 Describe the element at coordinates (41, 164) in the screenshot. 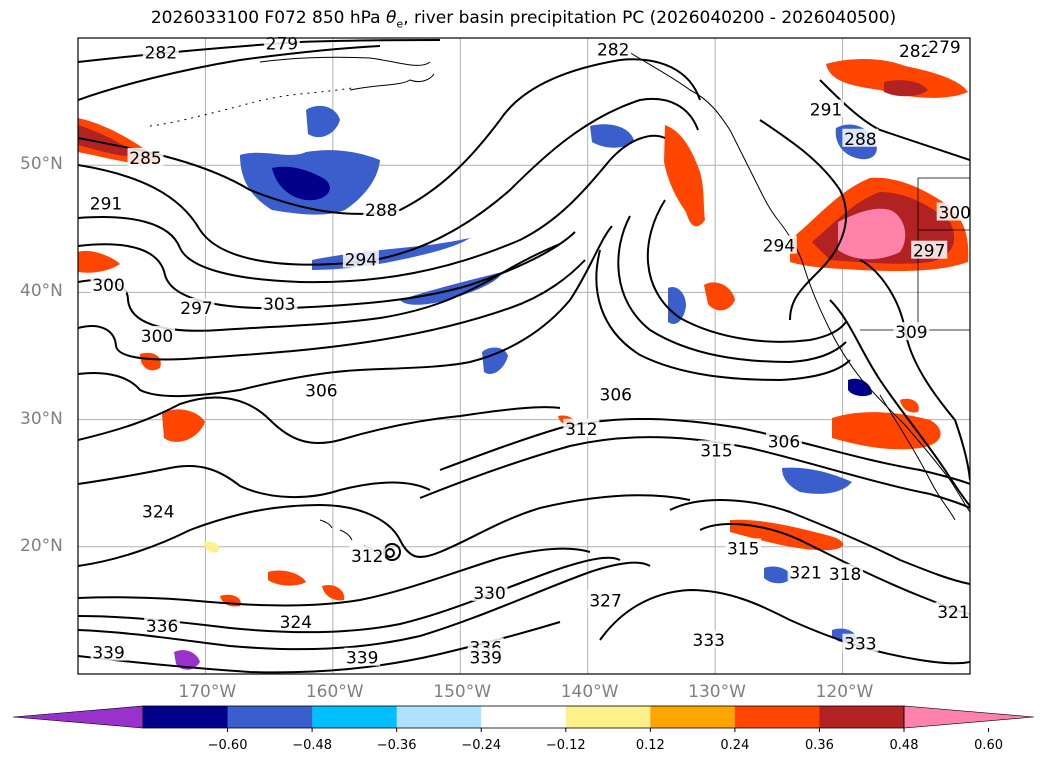

I see `latitude-label: 50°N` at that location.